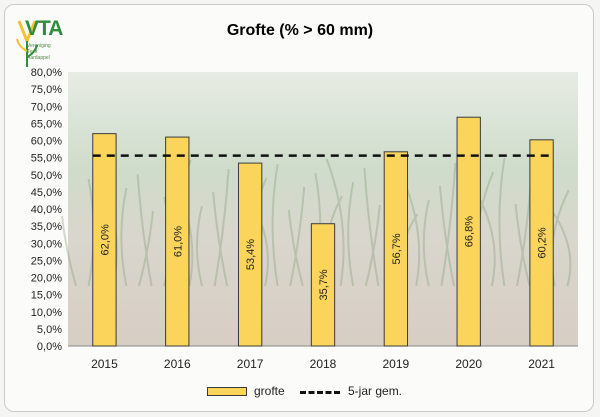 This screenshot has width=600, height=417. I want to click on x-tick-label-2017: 2017, so click(250, 364).